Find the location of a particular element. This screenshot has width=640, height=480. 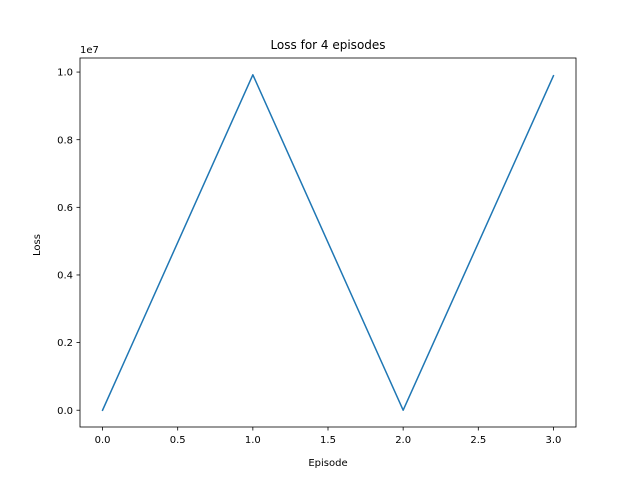

y-axis-label: Loss is located at coordinates (37, 245).